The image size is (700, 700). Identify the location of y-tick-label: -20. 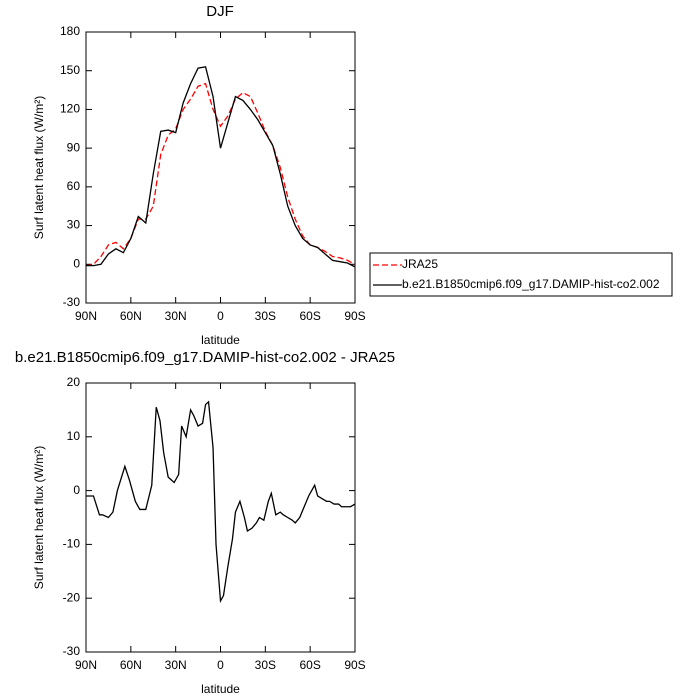
(72, 597).